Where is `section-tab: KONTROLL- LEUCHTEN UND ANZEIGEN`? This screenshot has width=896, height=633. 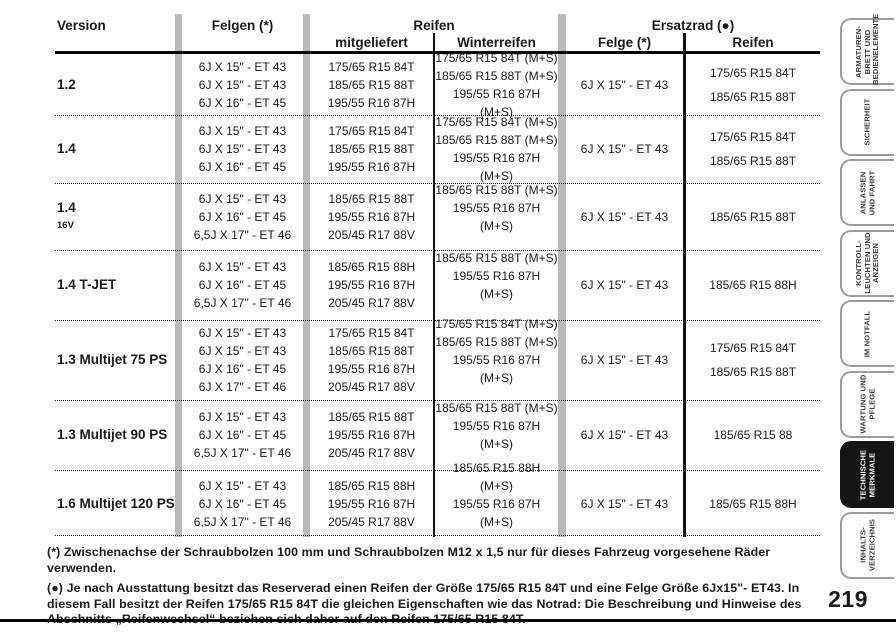 section-tab: KONTROLL- LEUCHTEN UND ANZEIGEN is located at coordinates (867, 263).